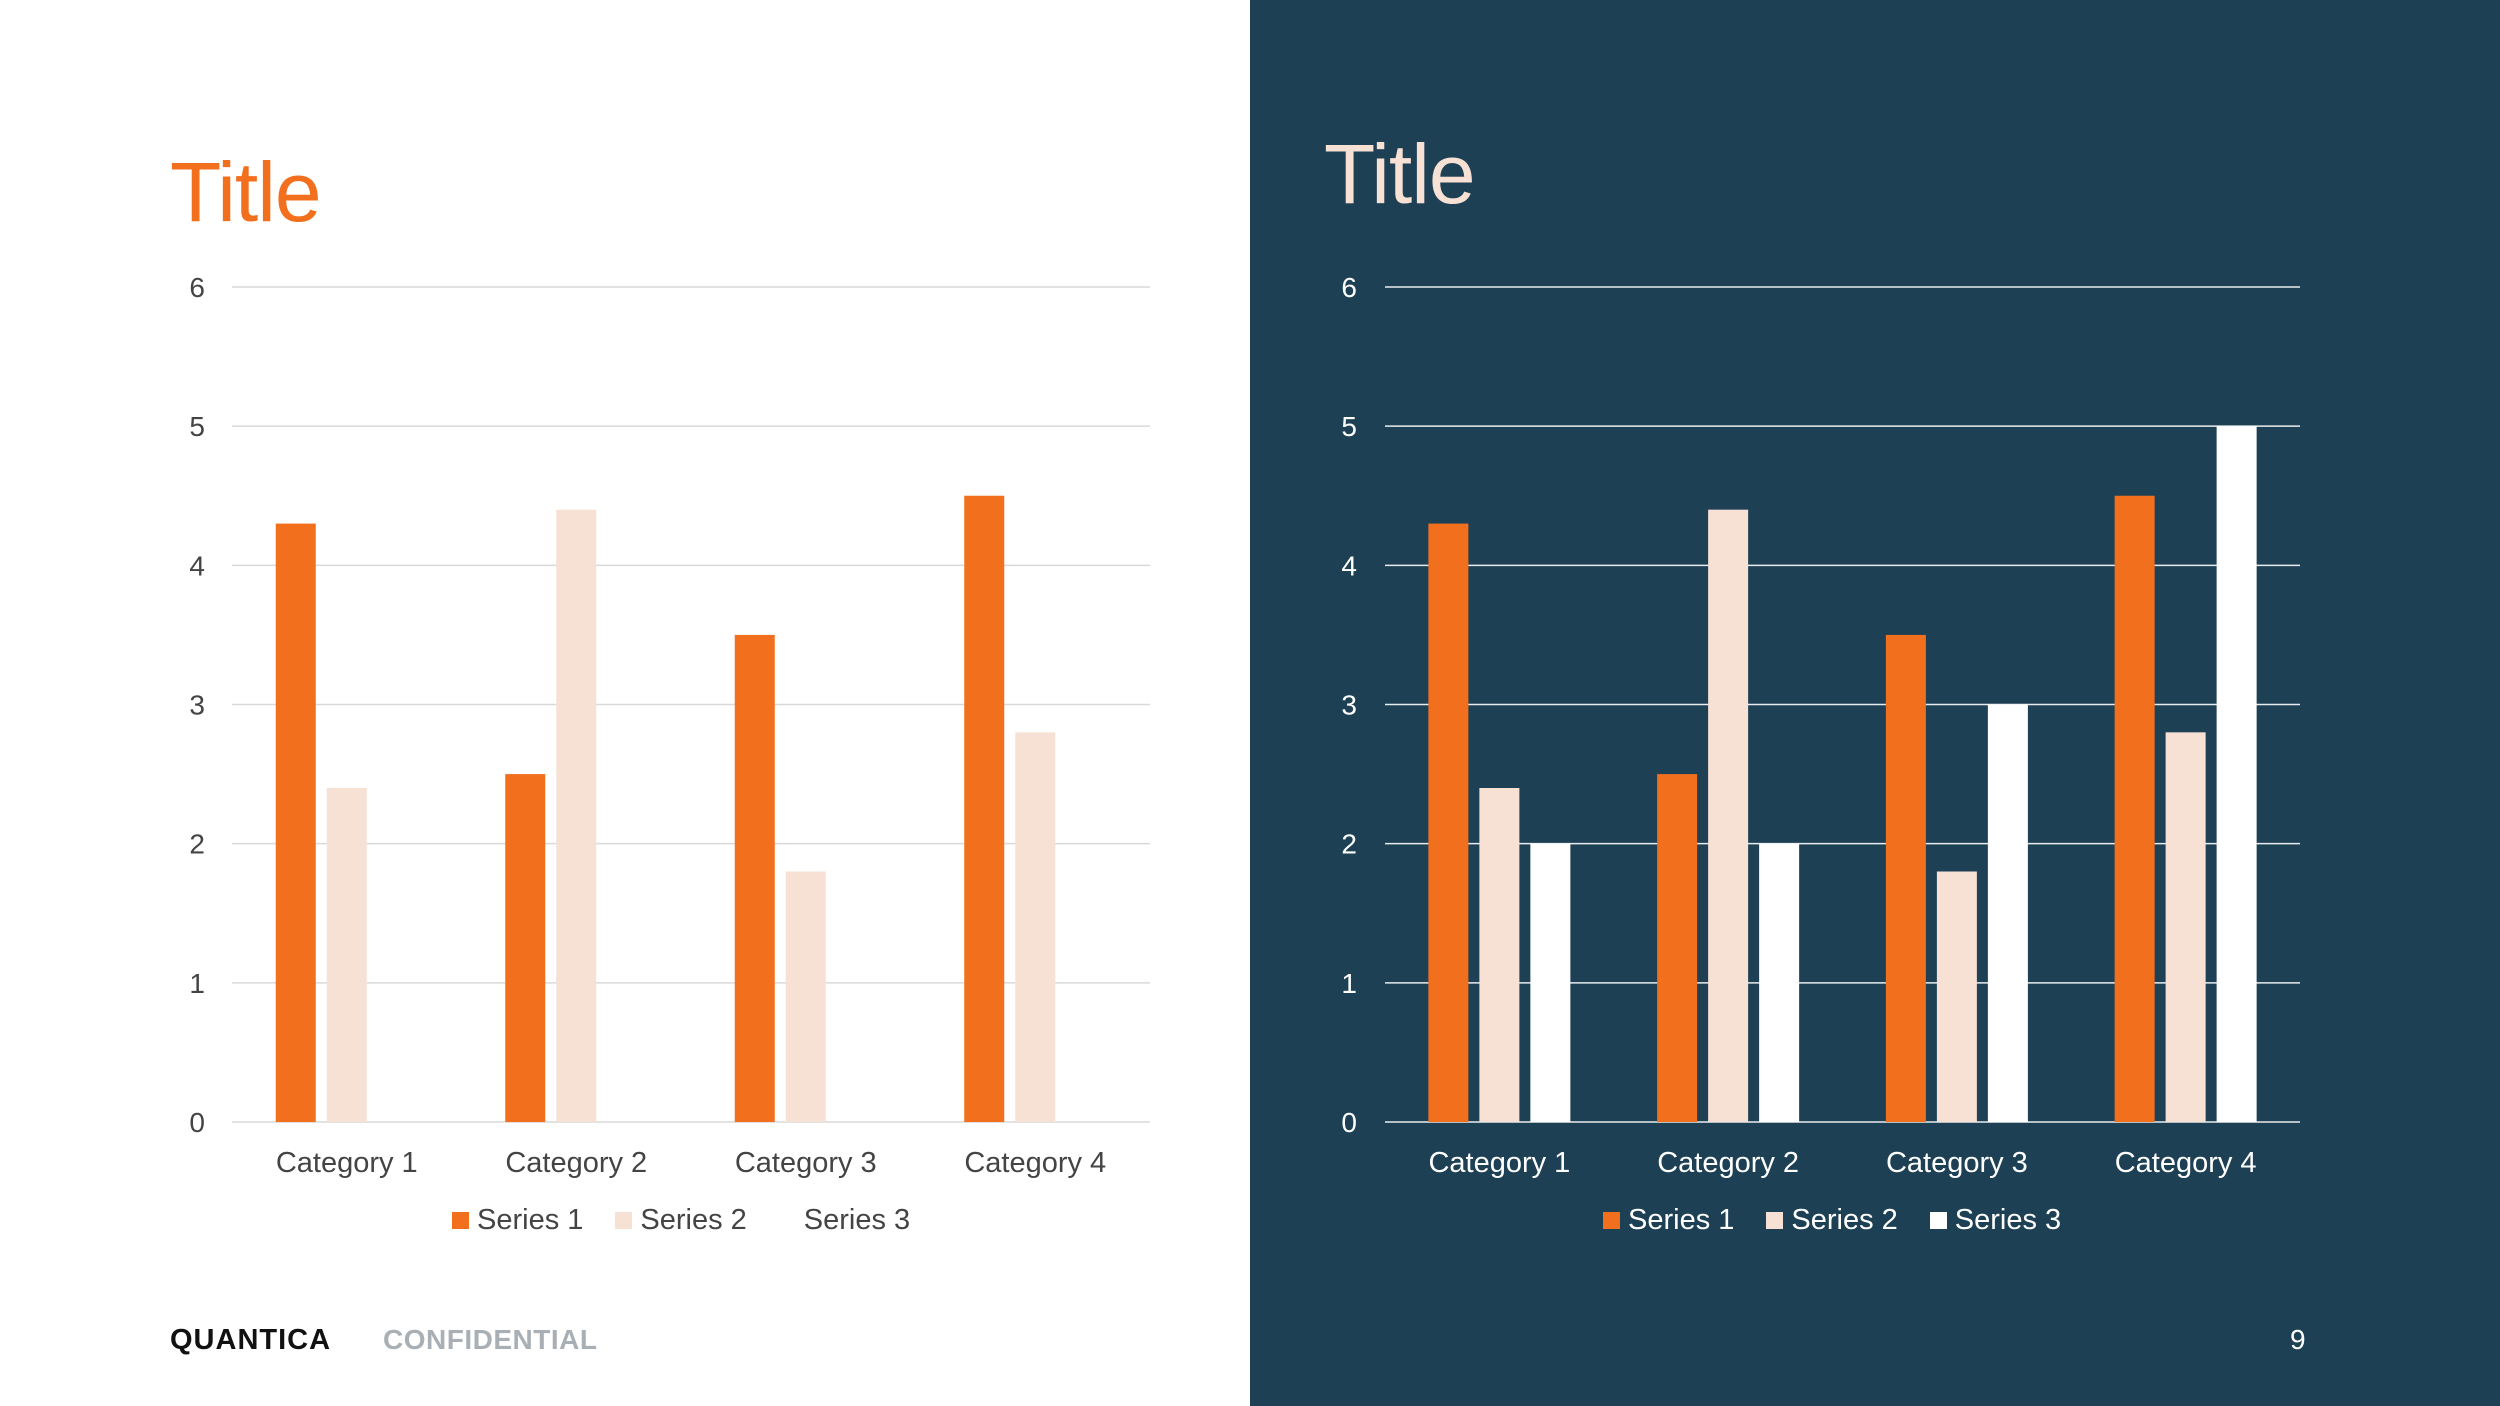  I want to click on left-legend-label: Series 2, so click(693, 1220).